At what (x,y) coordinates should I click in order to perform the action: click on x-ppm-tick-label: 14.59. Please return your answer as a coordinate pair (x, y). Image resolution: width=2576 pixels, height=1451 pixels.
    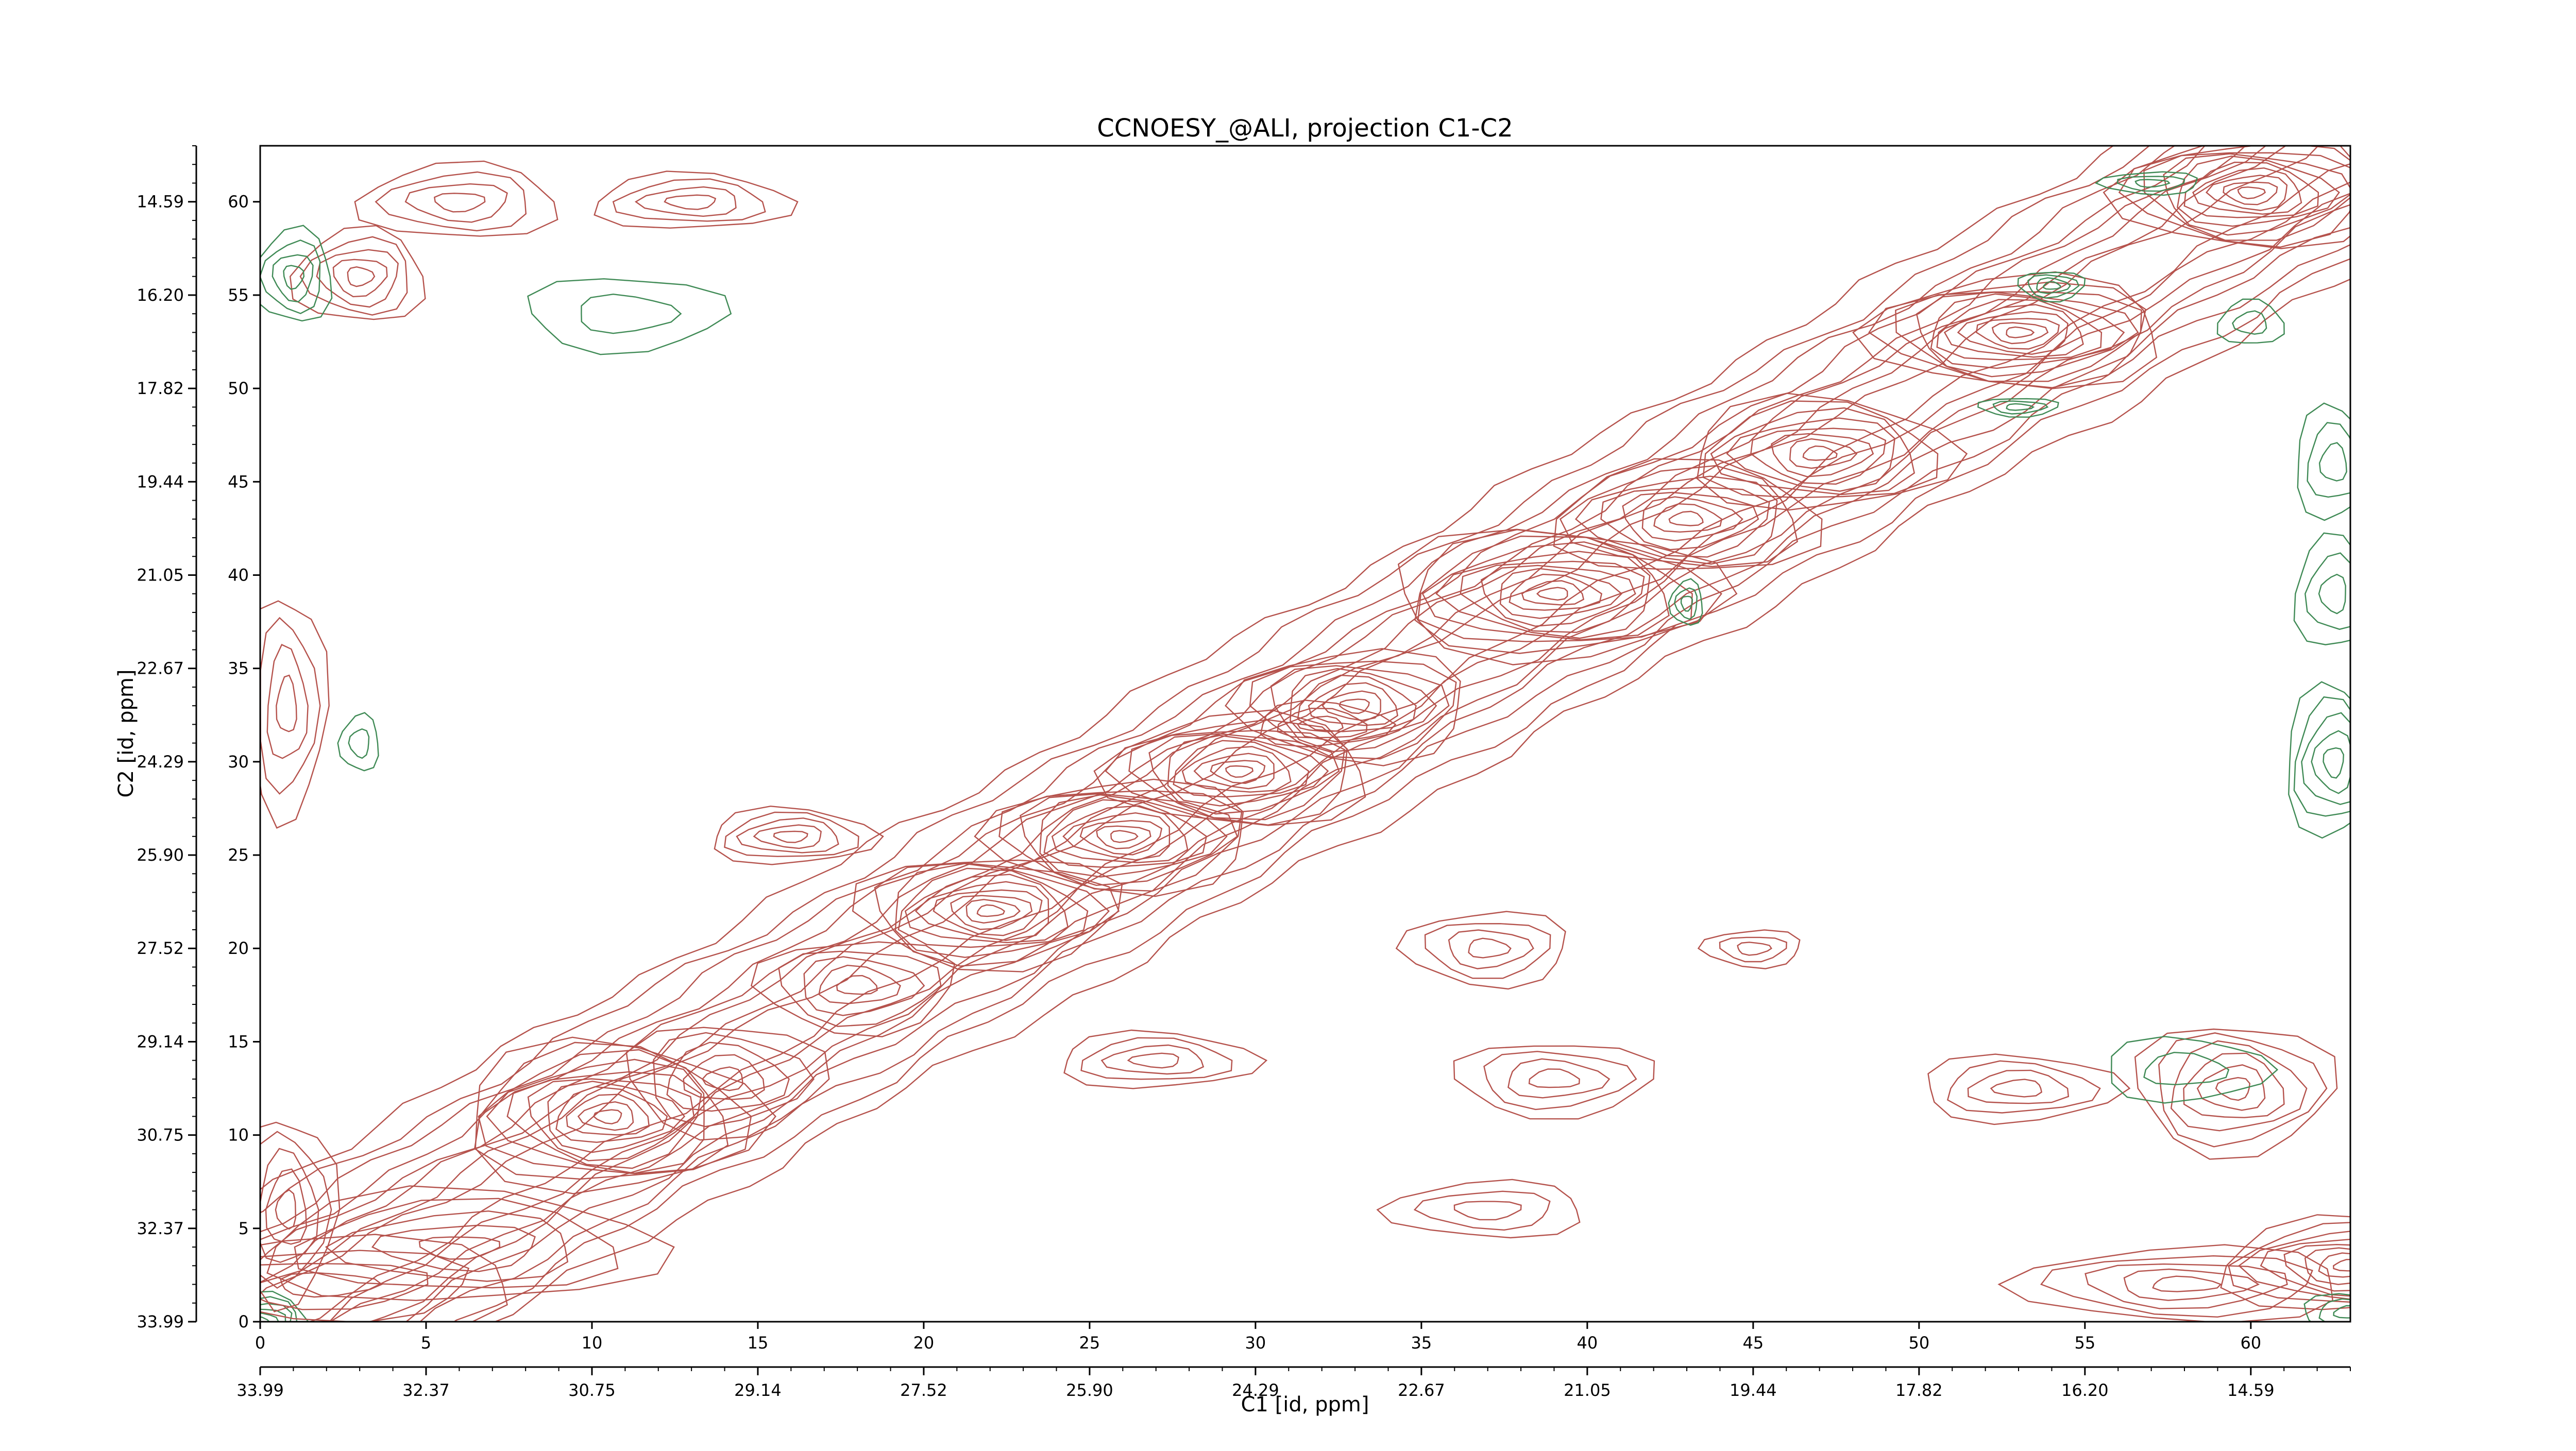
    Looking at the image, I should click on (2251, 1390).